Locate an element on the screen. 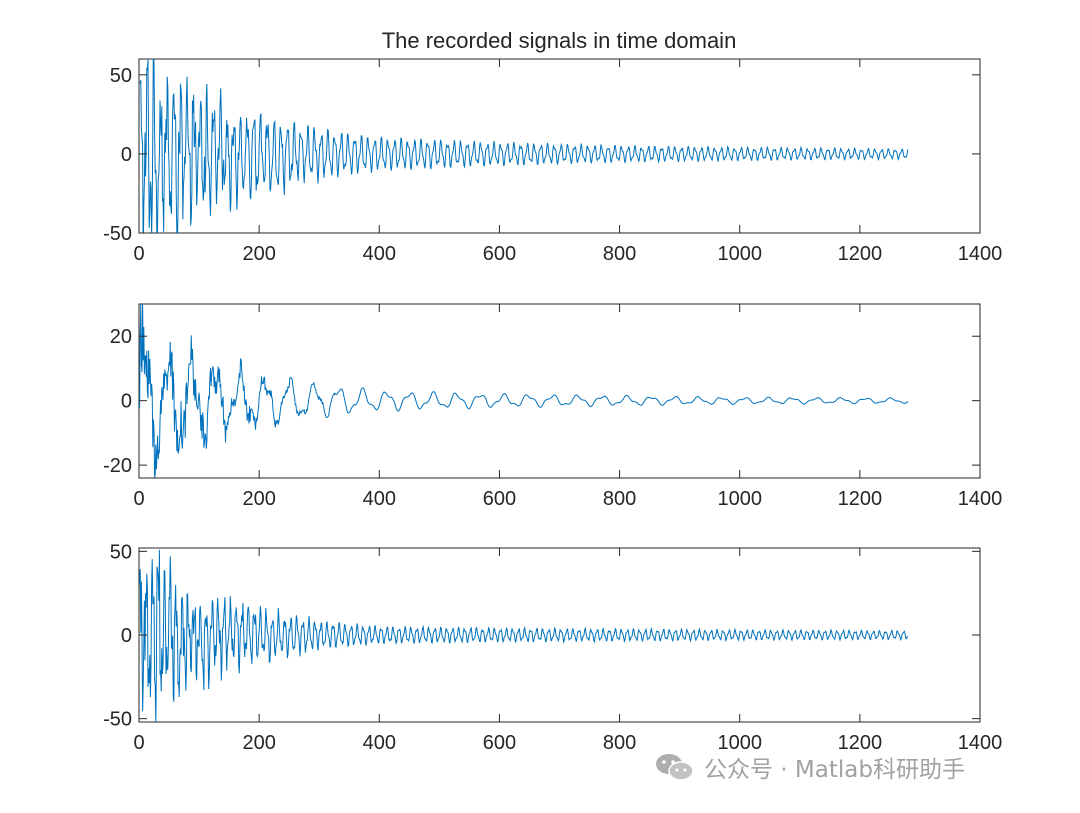 The height and width of the screenshot is (813, 1080). watermark: 公众号 · Matlab科研助手 is located at coordinates (808, 767).